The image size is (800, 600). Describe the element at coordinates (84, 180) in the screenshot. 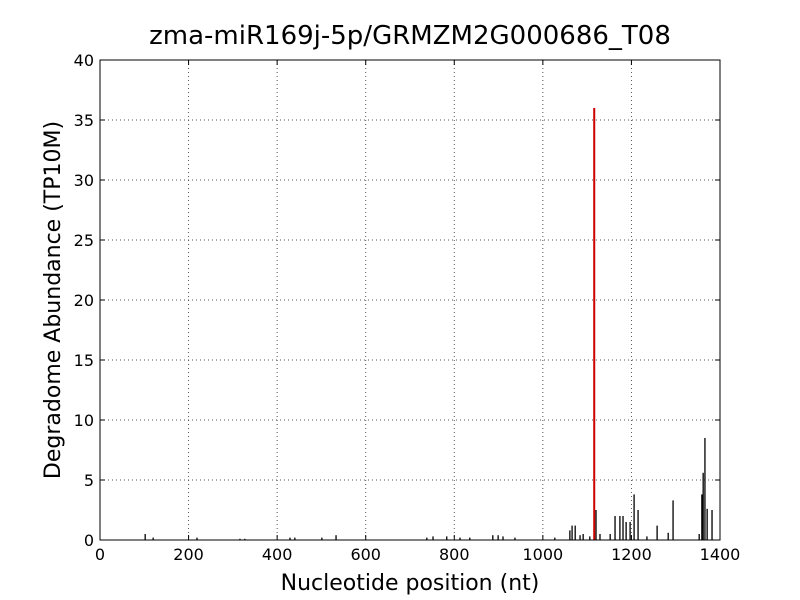

I see `y-tick-label: 30` at that location.